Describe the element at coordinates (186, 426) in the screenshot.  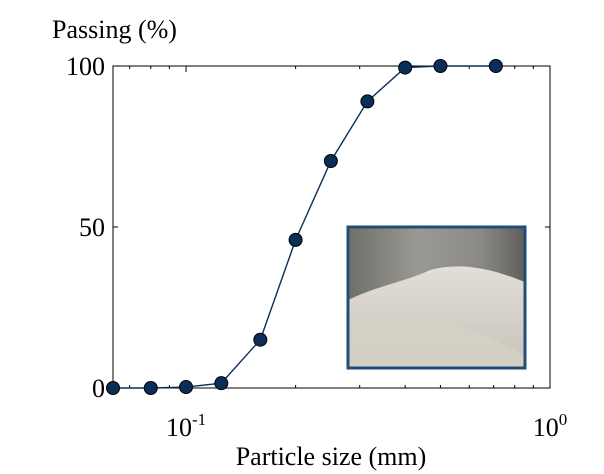
I see `x-tick-label: 10⁻¹` at that location.